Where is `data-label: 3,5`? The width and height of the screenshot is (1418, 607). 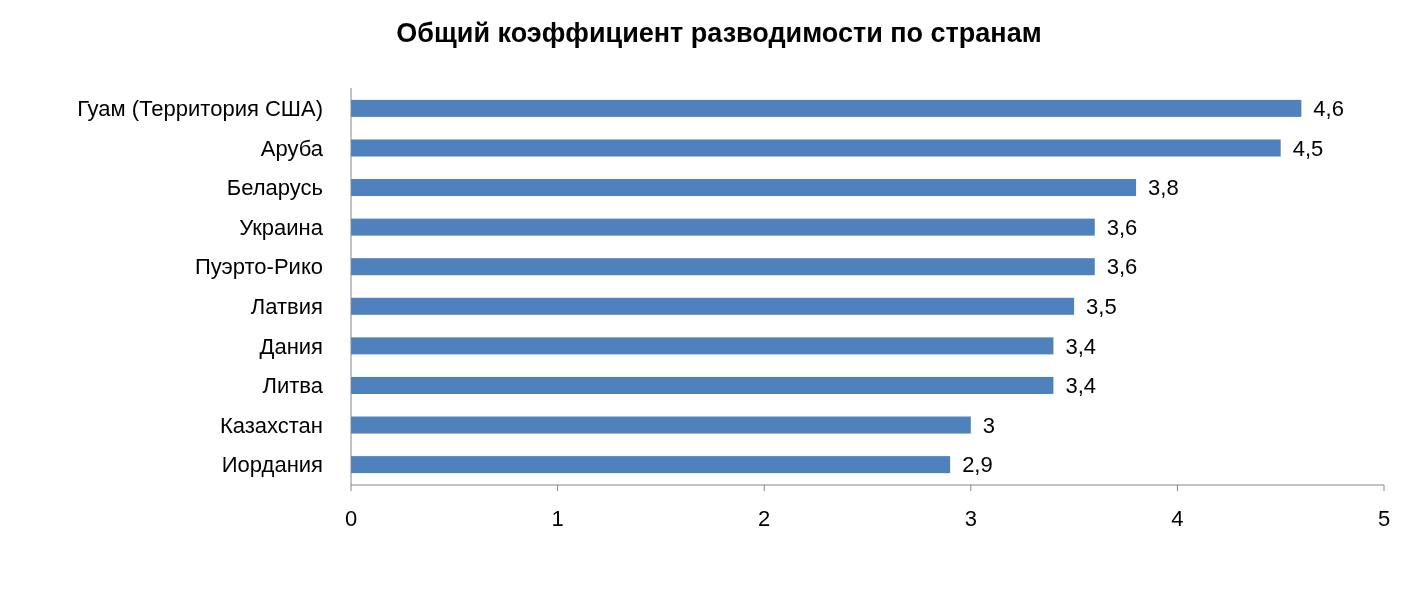 data-label: 3,5 is located at coordinates (1101, 306).